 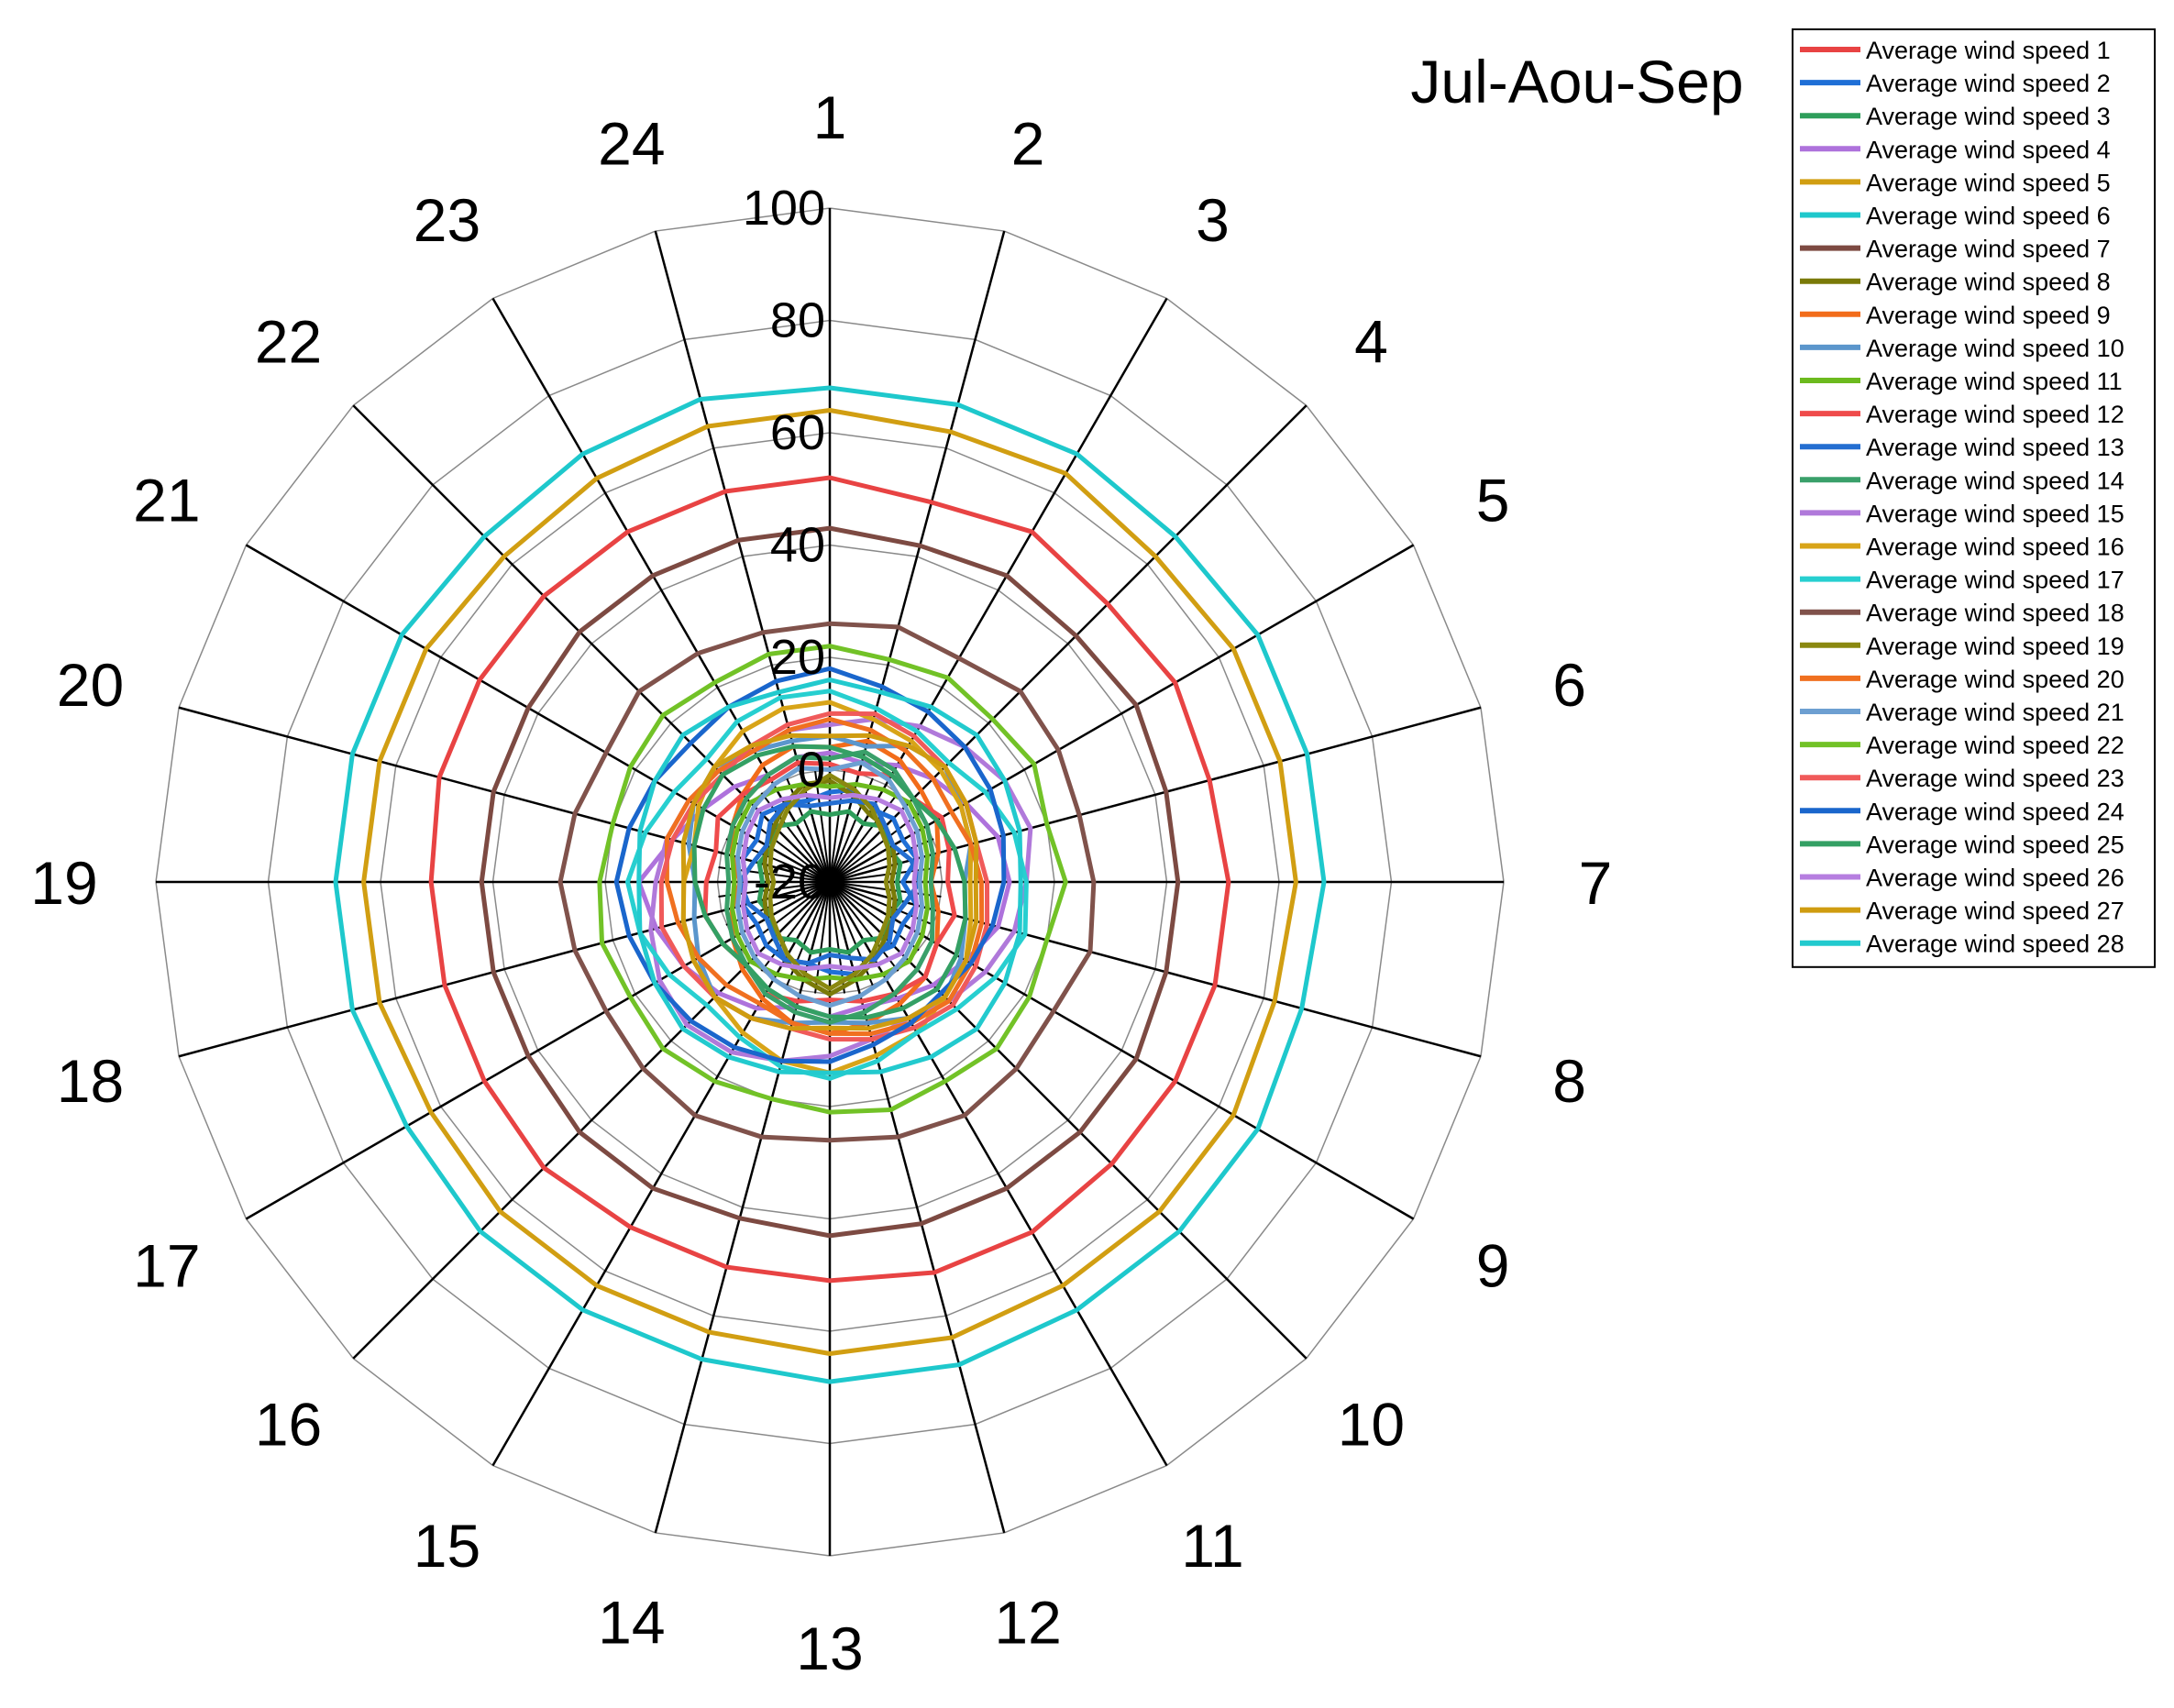 I want to click on legend-entry-3: Average wind speed 3, so click(x=1989, y=116).